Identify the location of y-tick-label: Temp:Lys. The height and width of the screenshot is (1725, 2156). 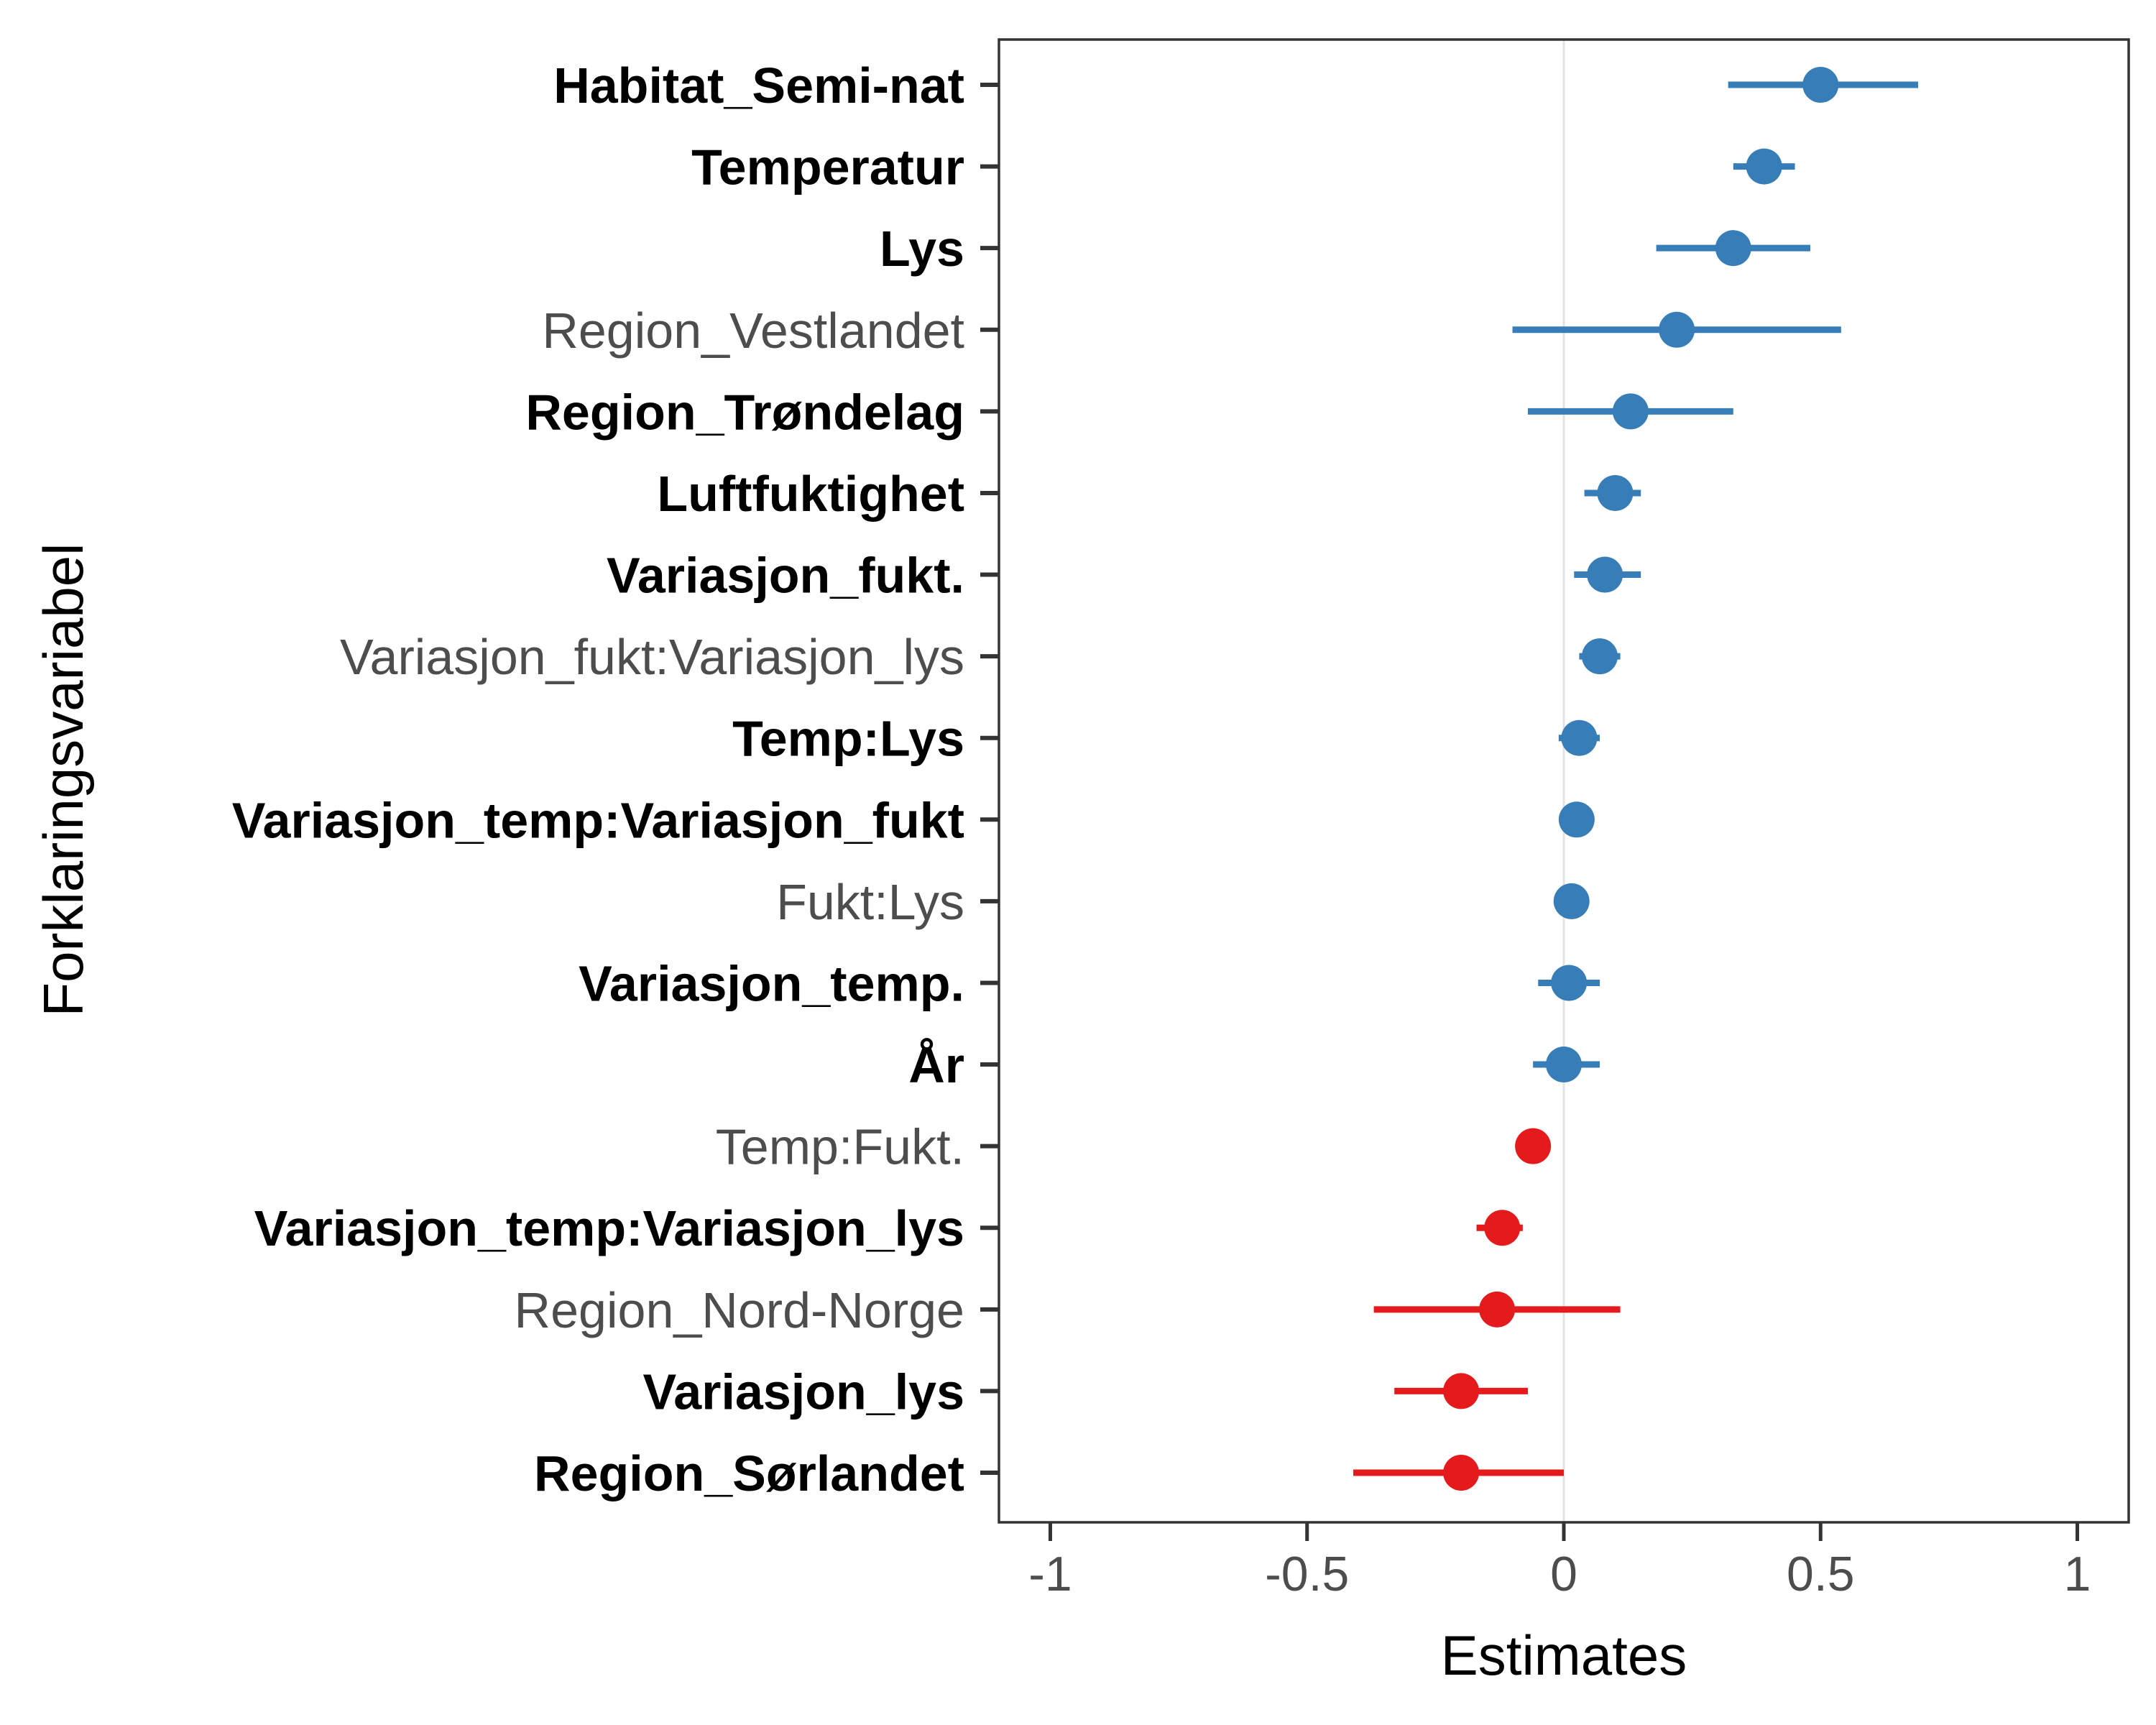
(848, 739).